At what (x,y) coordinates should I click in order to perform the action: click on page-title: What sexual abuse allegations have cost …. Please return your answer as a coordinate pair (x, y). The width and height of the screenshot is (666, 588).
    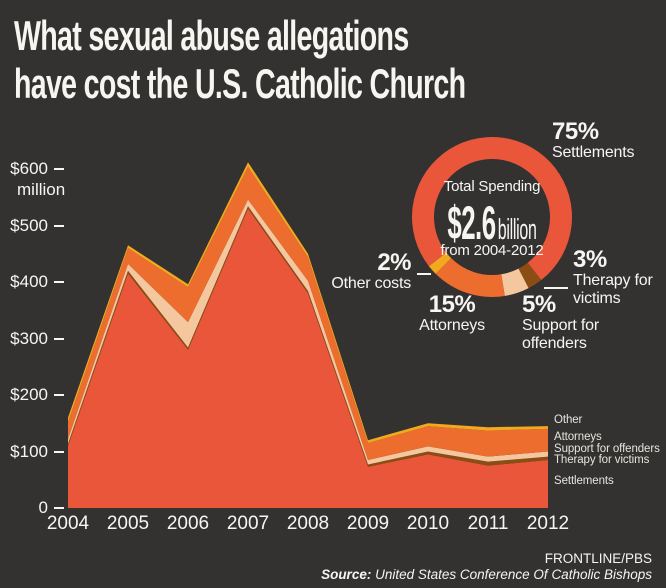
    Looking at the image, I should click on (240, 60).